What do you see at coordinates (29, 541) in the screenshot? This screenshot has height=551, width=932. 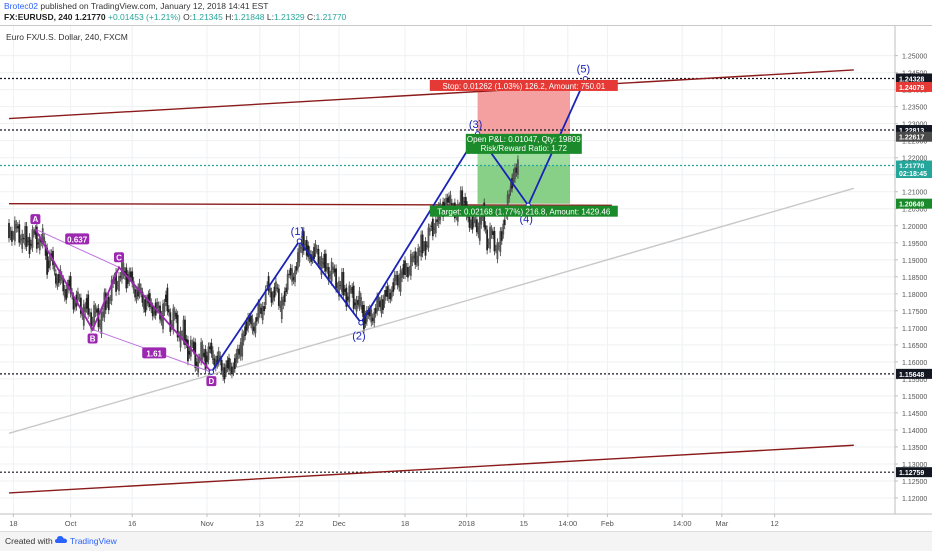 I see `created-with-text: Created with` at bounding box center [29, 541].